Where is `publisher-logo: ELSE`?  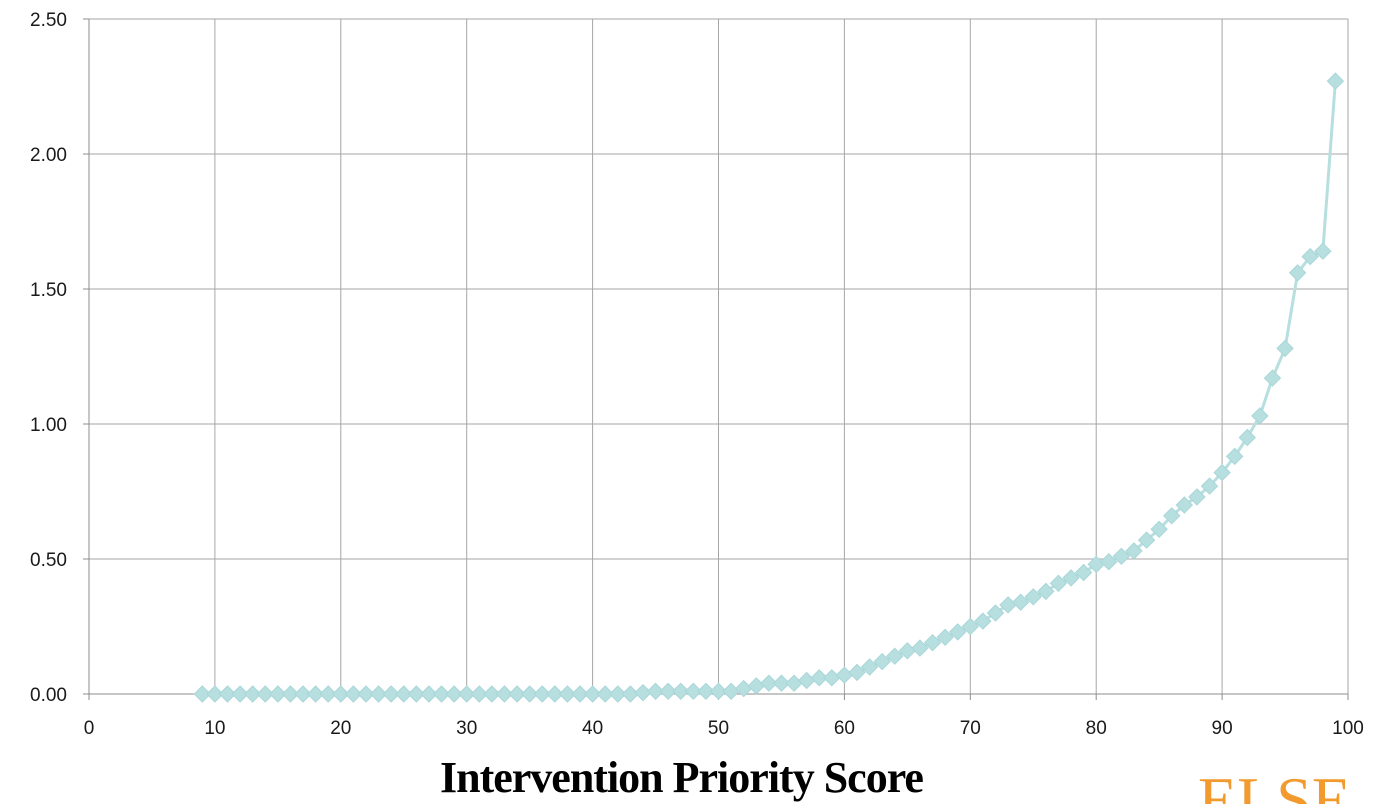
publisher-logo: ELSE is located at coordinates (1274, 786).